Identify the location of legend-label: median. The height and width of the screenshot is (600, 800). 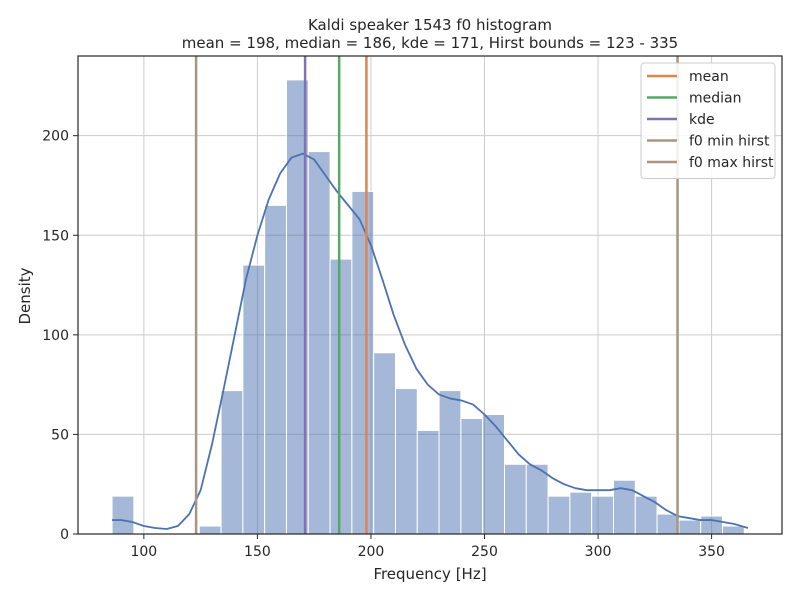
(715, 99).